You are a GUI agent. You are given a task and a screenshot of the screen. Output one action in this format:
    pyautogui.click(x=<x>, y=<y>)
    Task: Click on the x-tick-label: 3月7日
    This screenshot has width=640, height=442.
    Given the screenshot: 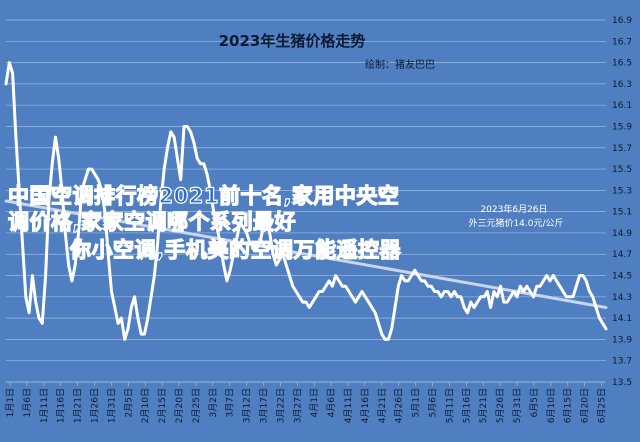 What is the action you would take?
    pyautogui.click(x=230, y=402)
    